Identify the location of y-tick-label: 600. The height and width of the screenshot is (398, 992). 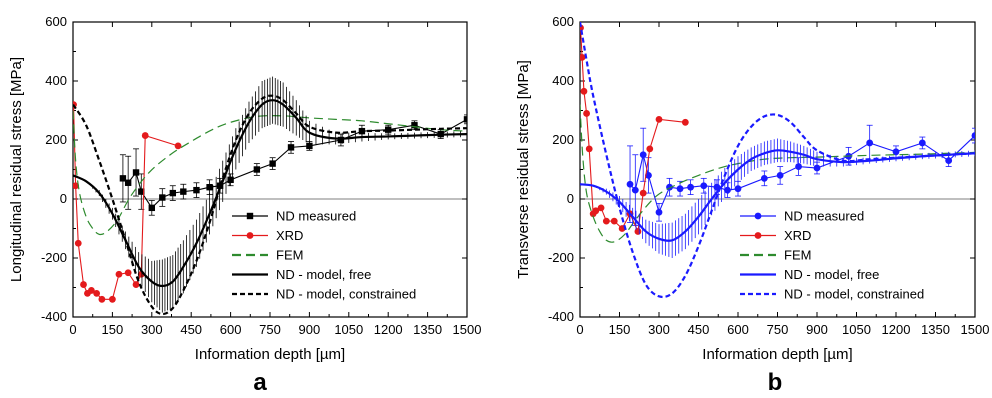
(563, 21).